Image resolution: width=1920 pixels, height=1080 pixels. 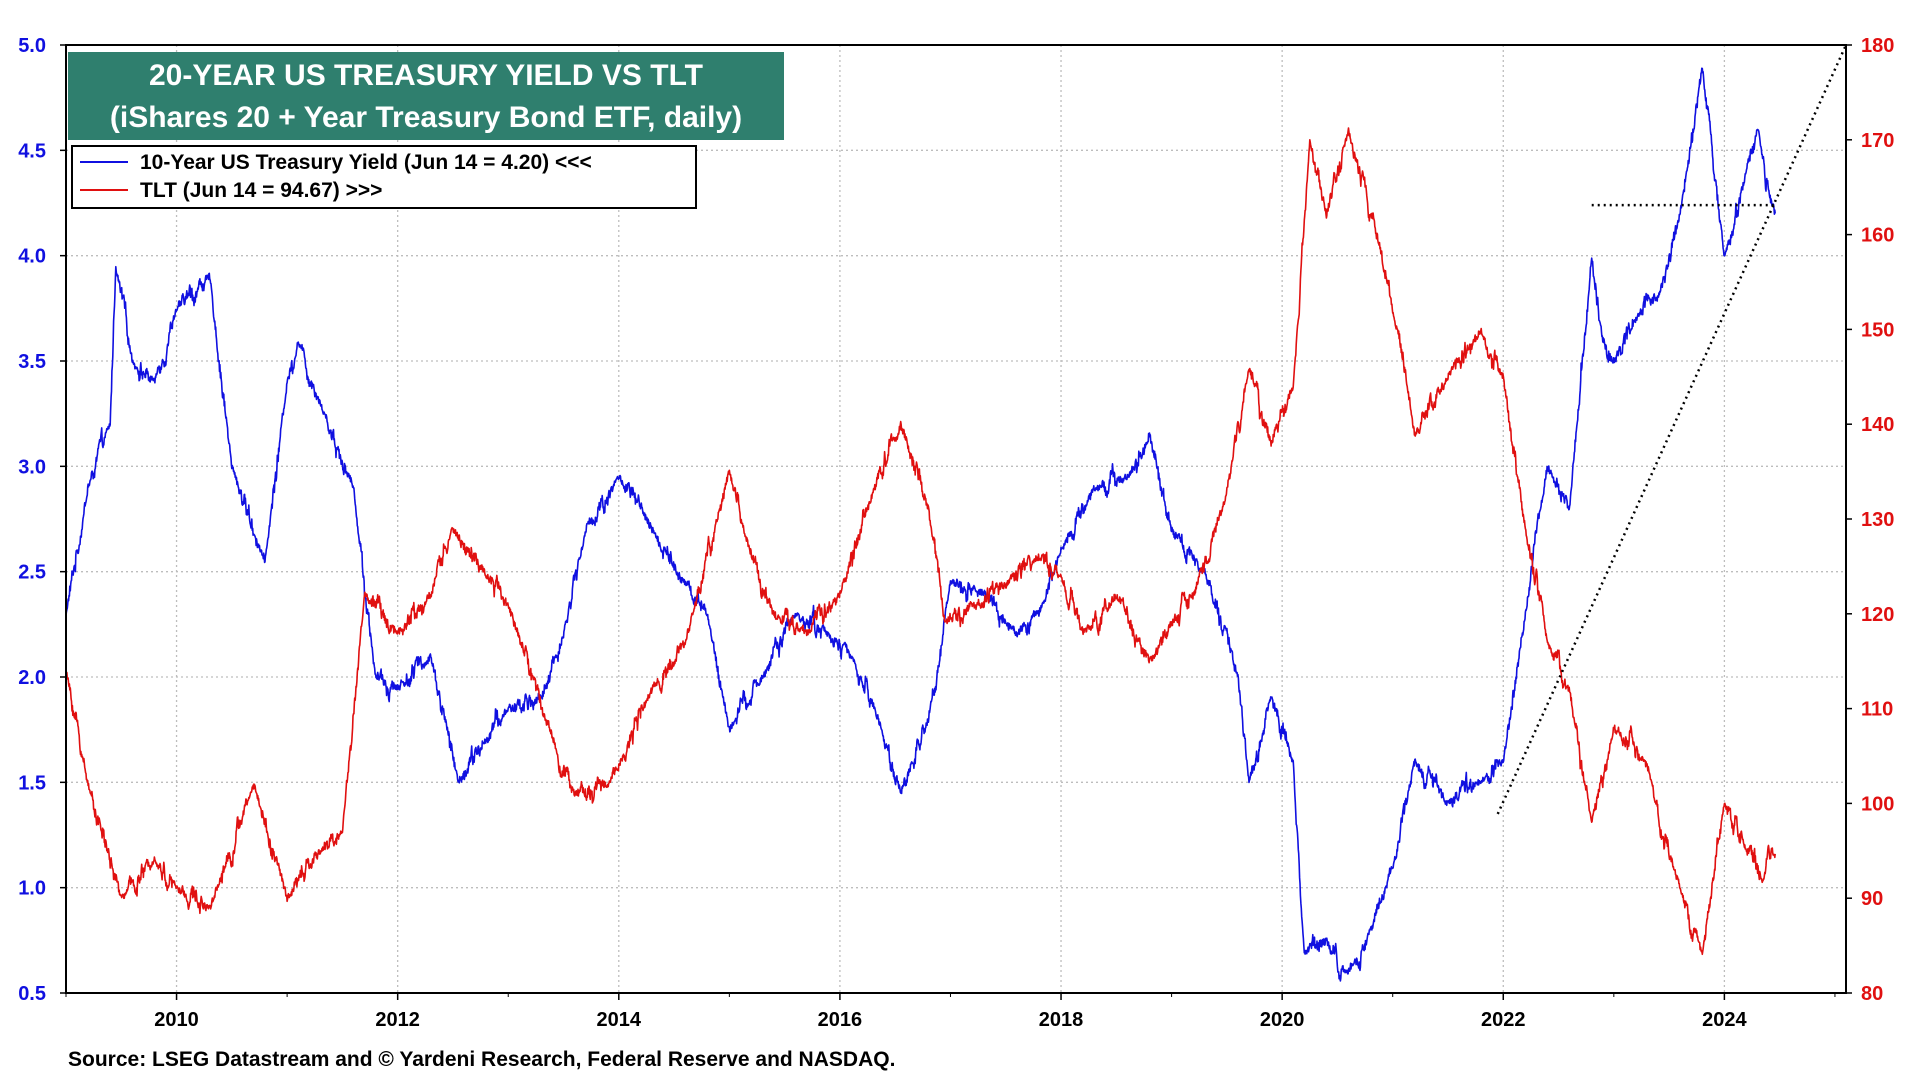 What do you see at coordinates (1877, 615) in the screenshot?
I see `right-tick-label: 120` at bounding box center [1877, 615].